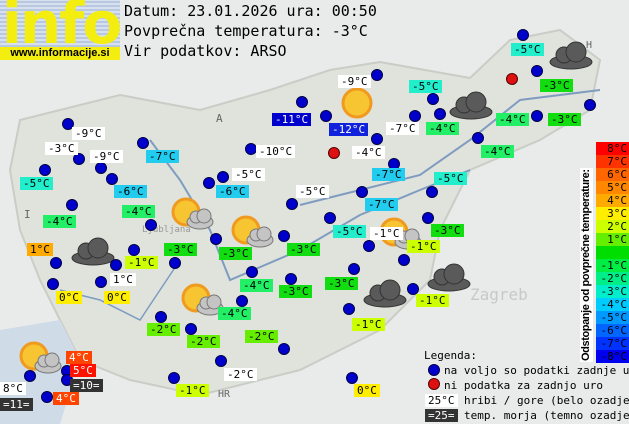 The image size is (629, 424). Describe the element at coordinates (612, 317) in the screenshot. I see `scale-cell: -5°C` at that location.